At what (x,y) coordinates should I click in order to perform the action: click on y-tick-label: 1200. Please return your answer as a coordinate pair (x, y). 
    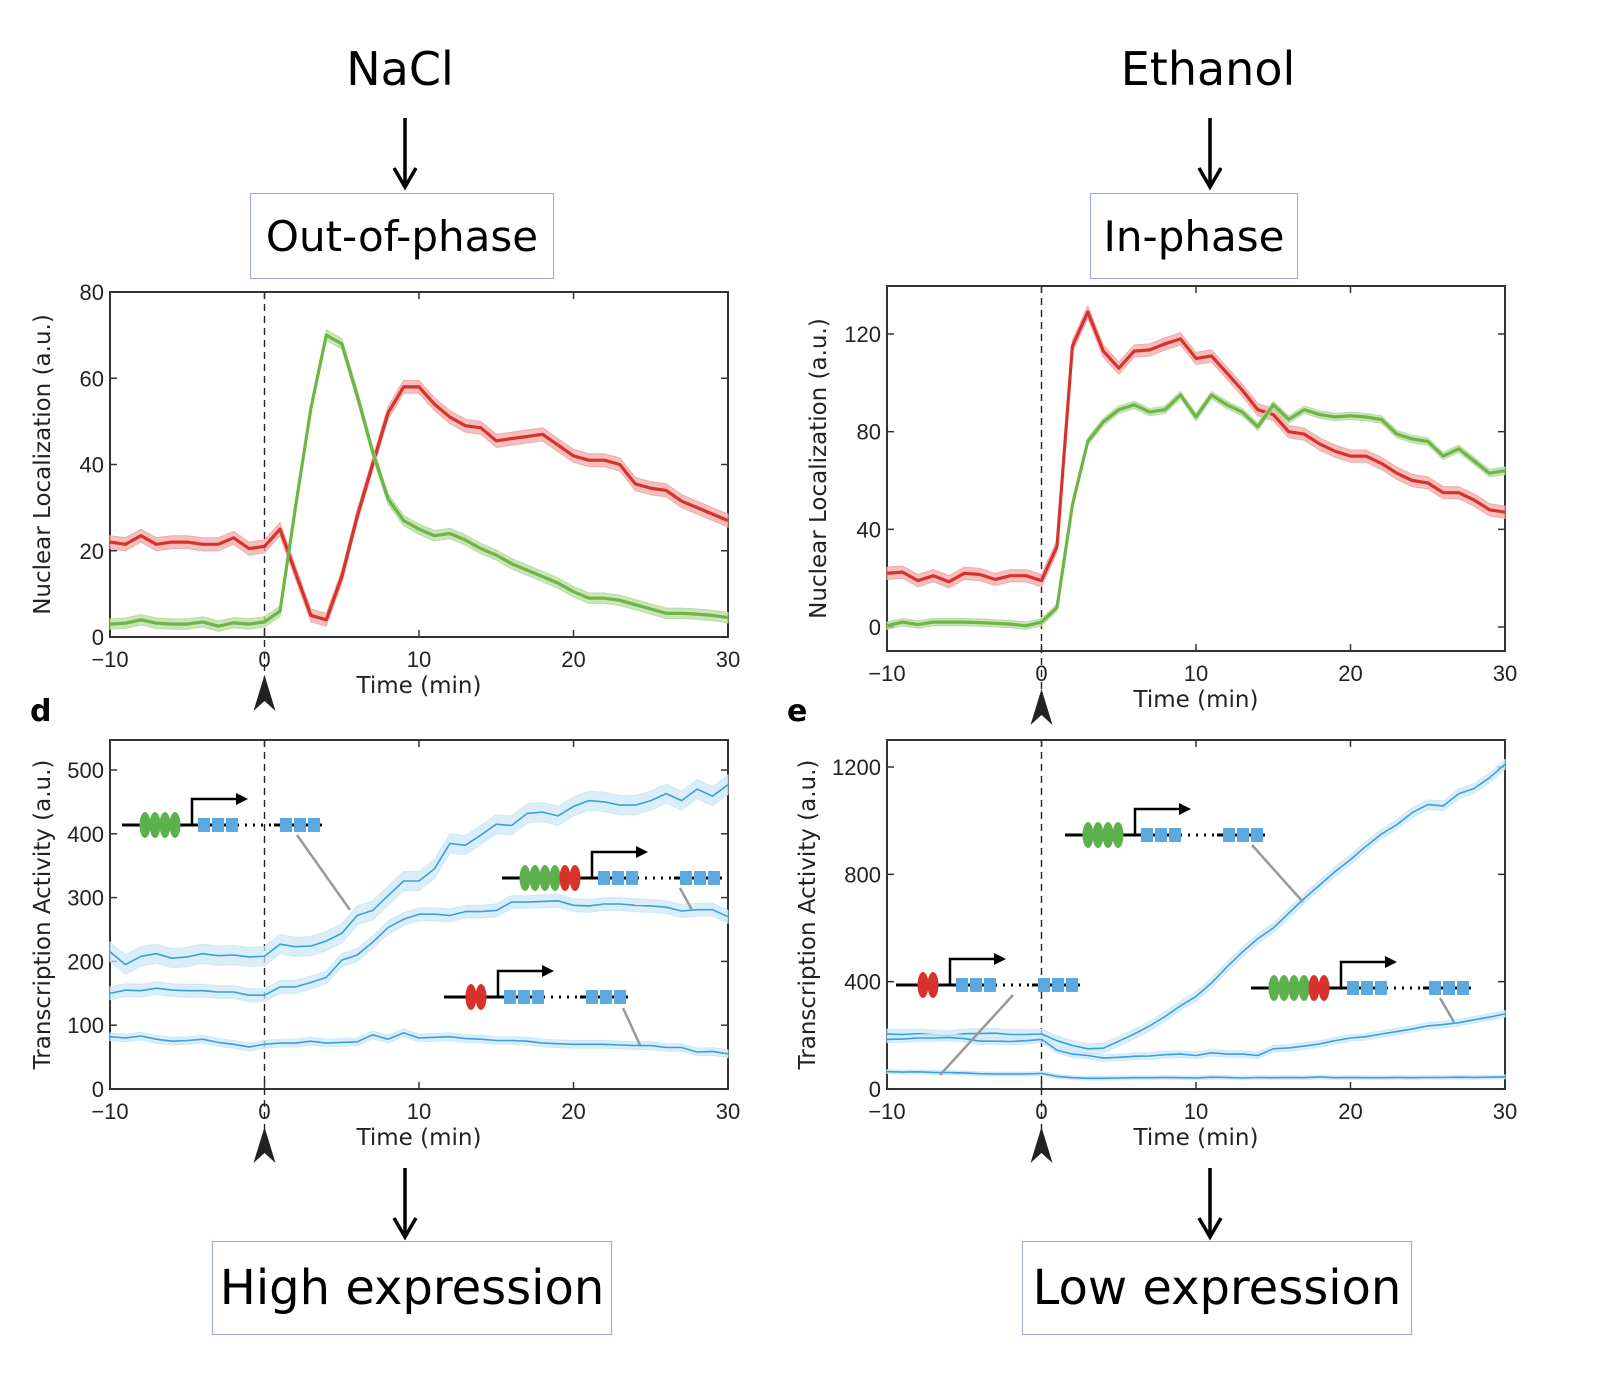
    Looking at the image, I should click on (856, 767).